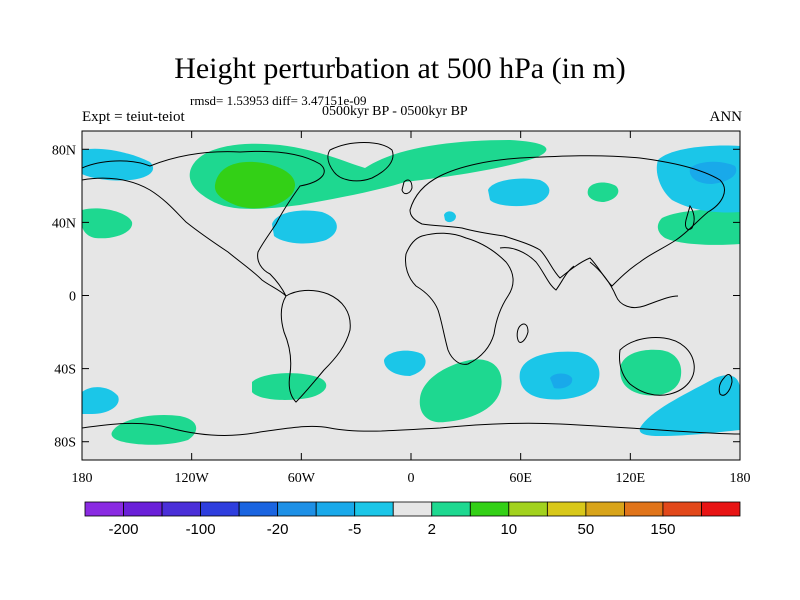 The image size is (800, 600). What do you see at coordinates (651, 372) in the screenshot?
I see `contour-positive-australia` at bounding box center [651, 372].